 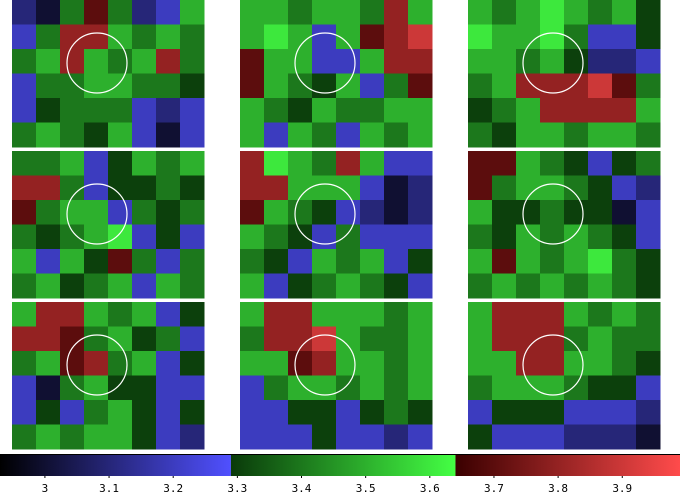 What do you see at coordinates (109, 488) in the screenshot?
I see `colorbar-tick-label: 3.1` at bounding box center [109, 488].